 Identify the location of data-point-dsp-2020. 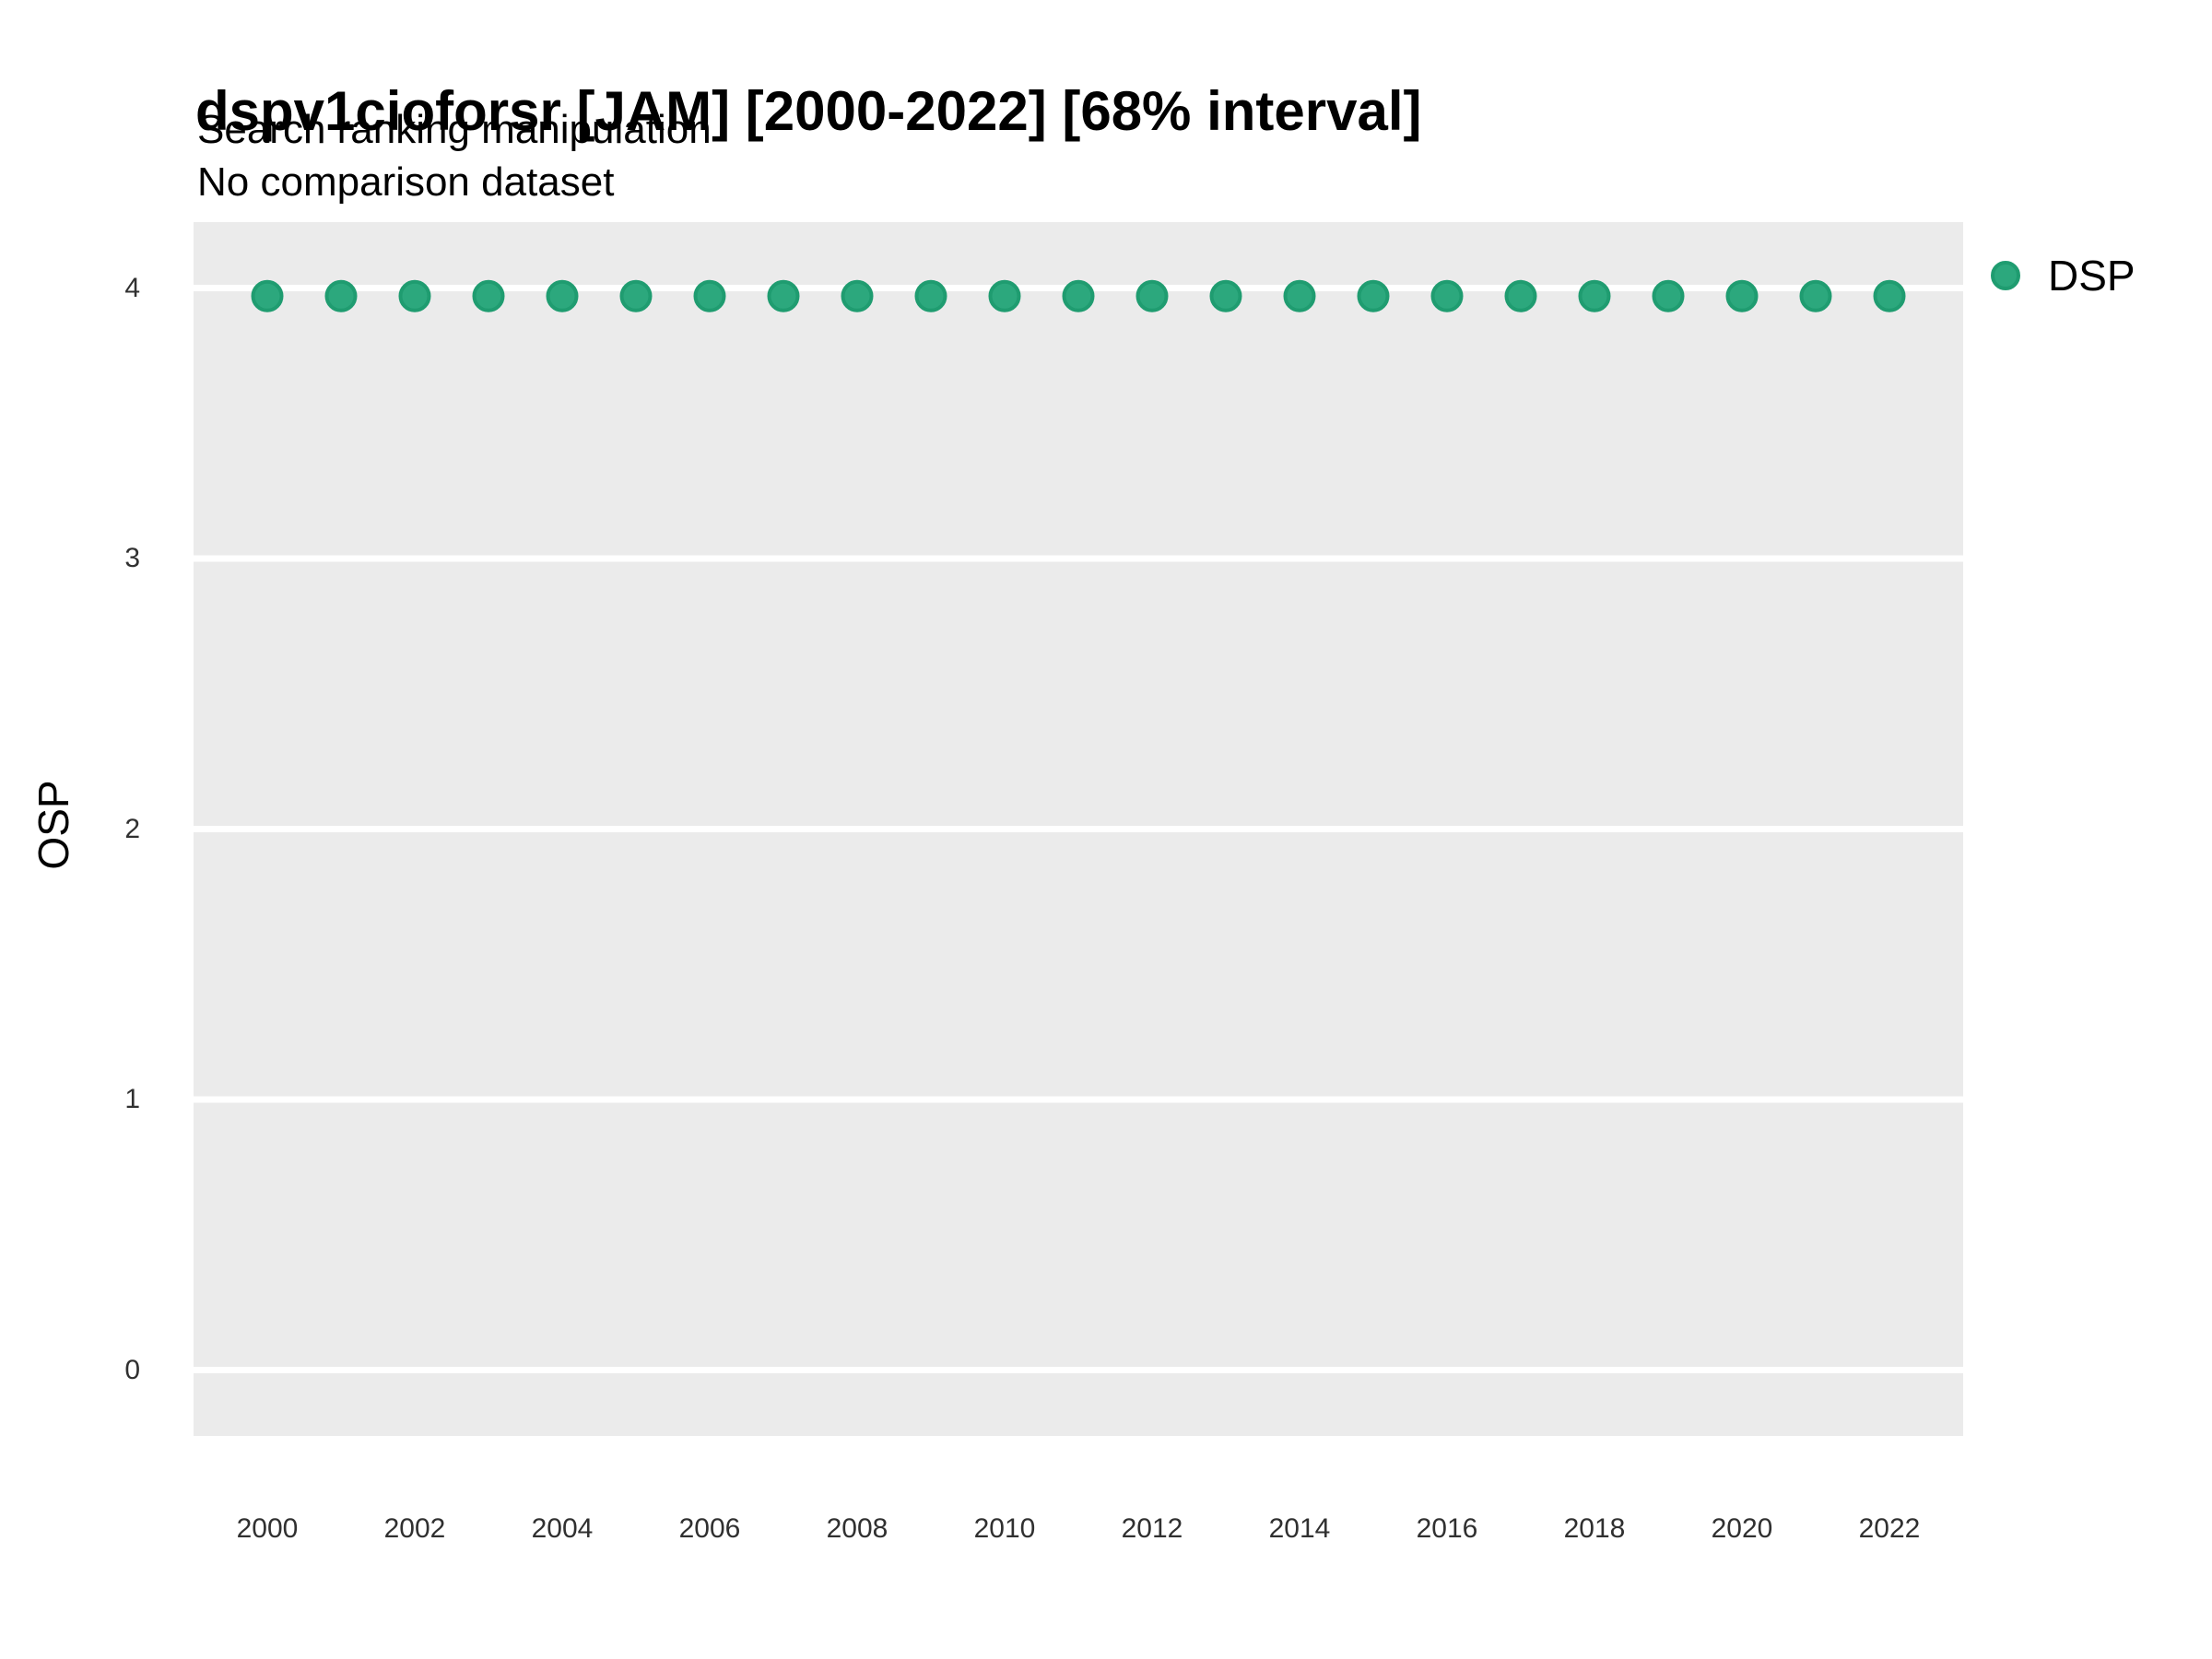
(1742, 295).